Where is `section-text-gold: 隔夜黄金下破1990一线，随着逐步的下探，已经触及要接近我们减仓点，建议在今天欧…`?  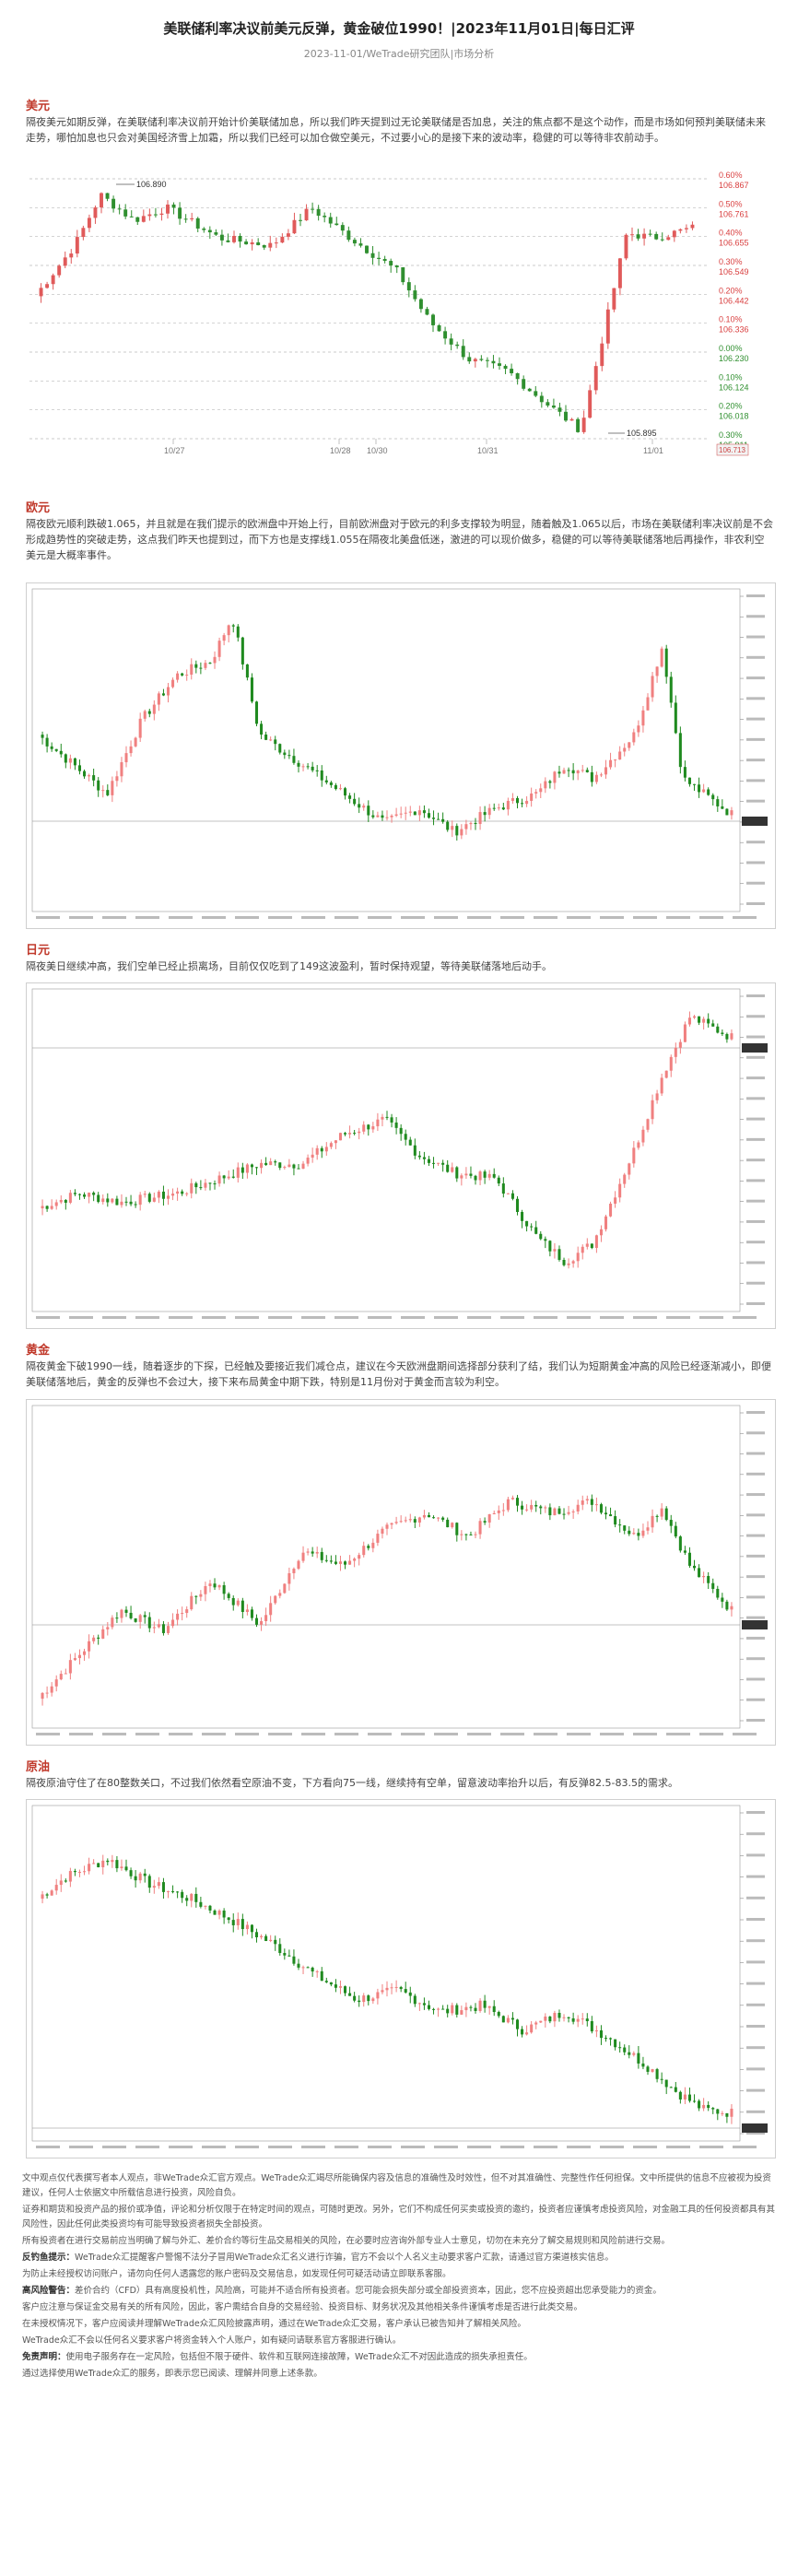 section-text-gold: 隔夜黄金下破1990一线，随着逐步的下探，已经触及要接近我们减仓点，建议在今天欧… is located at coordinates (399, 1374).